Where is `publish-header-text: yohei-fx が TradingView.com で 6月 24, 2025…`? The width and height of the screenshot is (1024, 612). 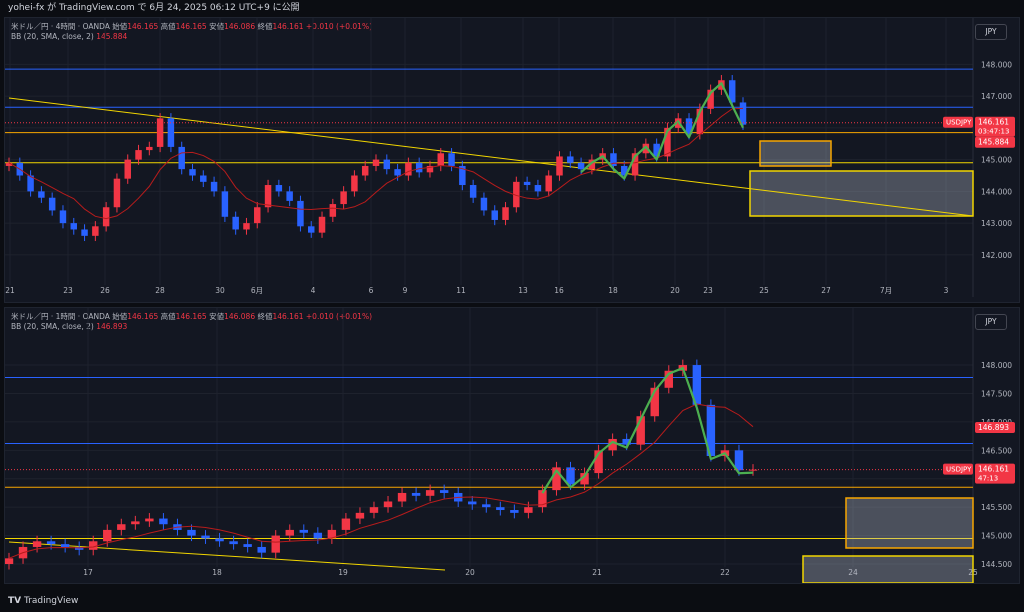
publish-header-text: yohei-fx が TradingView.com で 6月 24, 2025… is located at coordinates (154, 8).